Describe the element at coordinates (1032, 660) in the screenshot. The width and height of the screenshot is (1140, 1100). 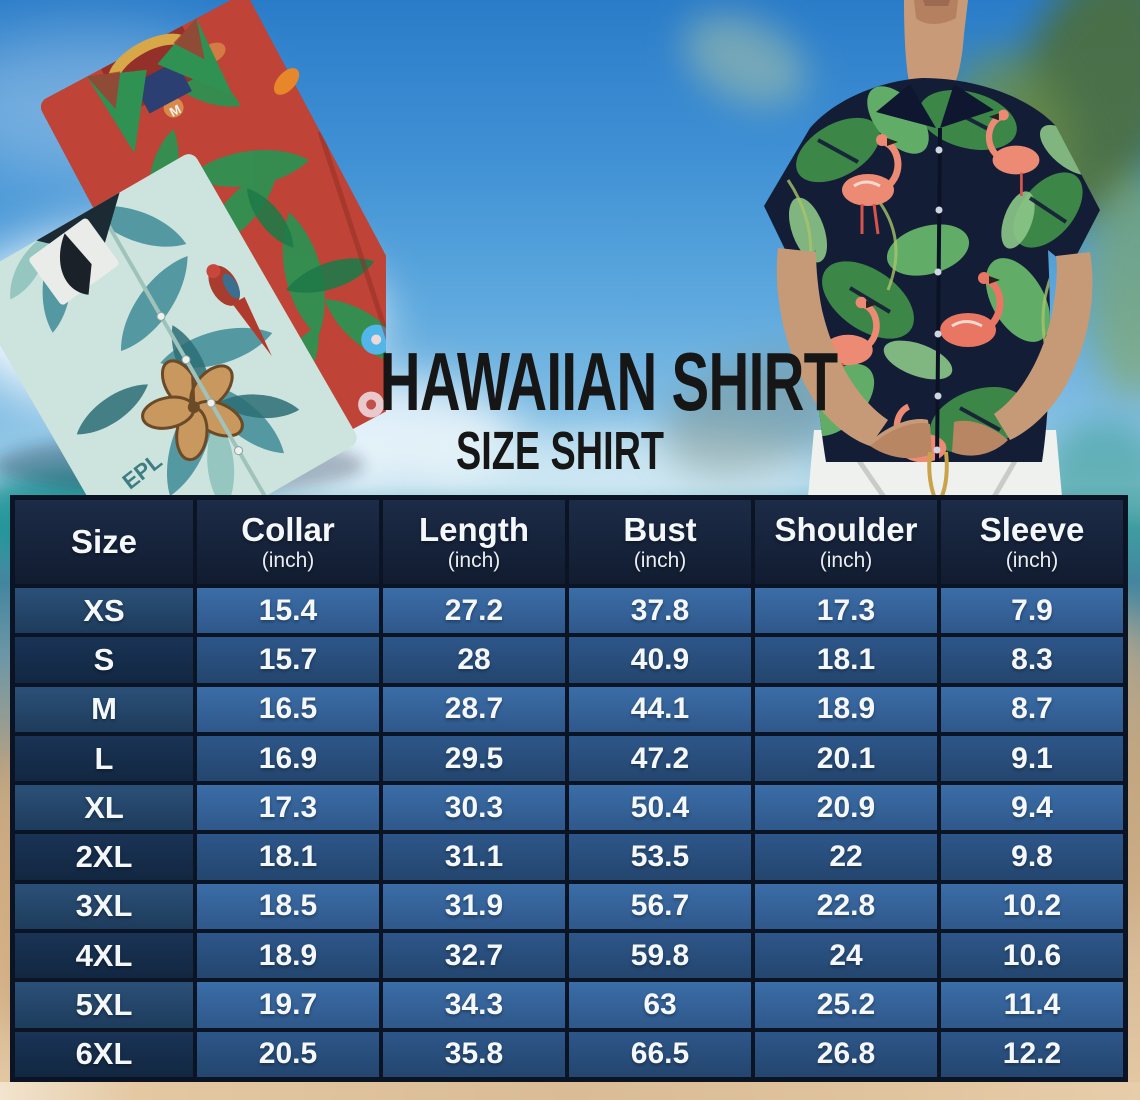
I see `sleeve-value-cell: 8.3` at that location.